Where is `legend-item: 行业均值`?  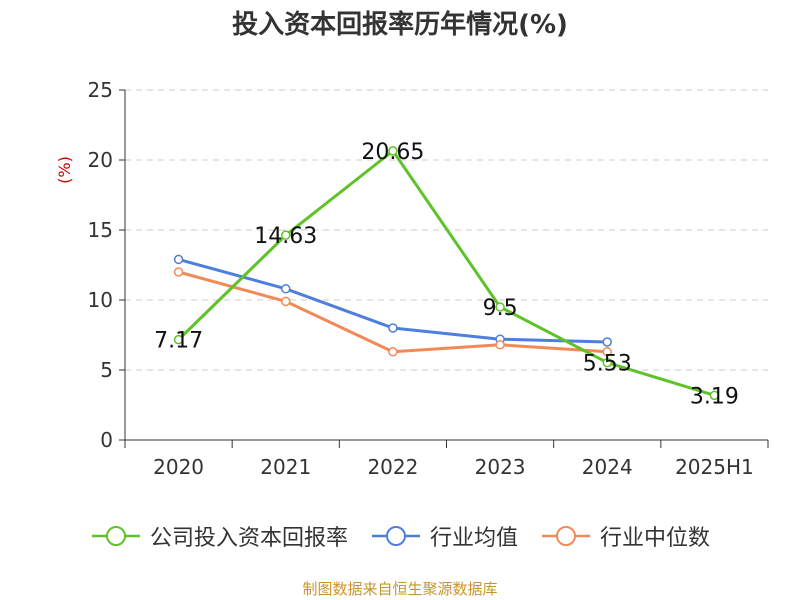
legend-item: 行业均值 is located at coordinates (444, 536).